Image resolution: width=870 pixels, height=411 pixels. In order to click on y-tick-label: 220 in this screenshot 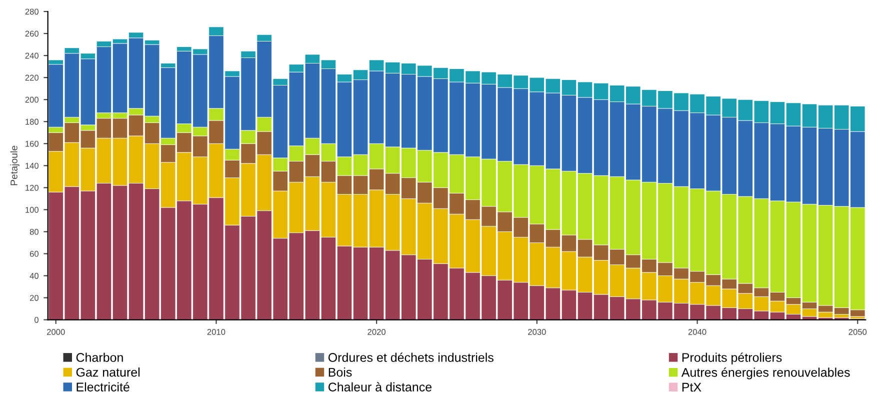, I will do `click(31, 77)`.